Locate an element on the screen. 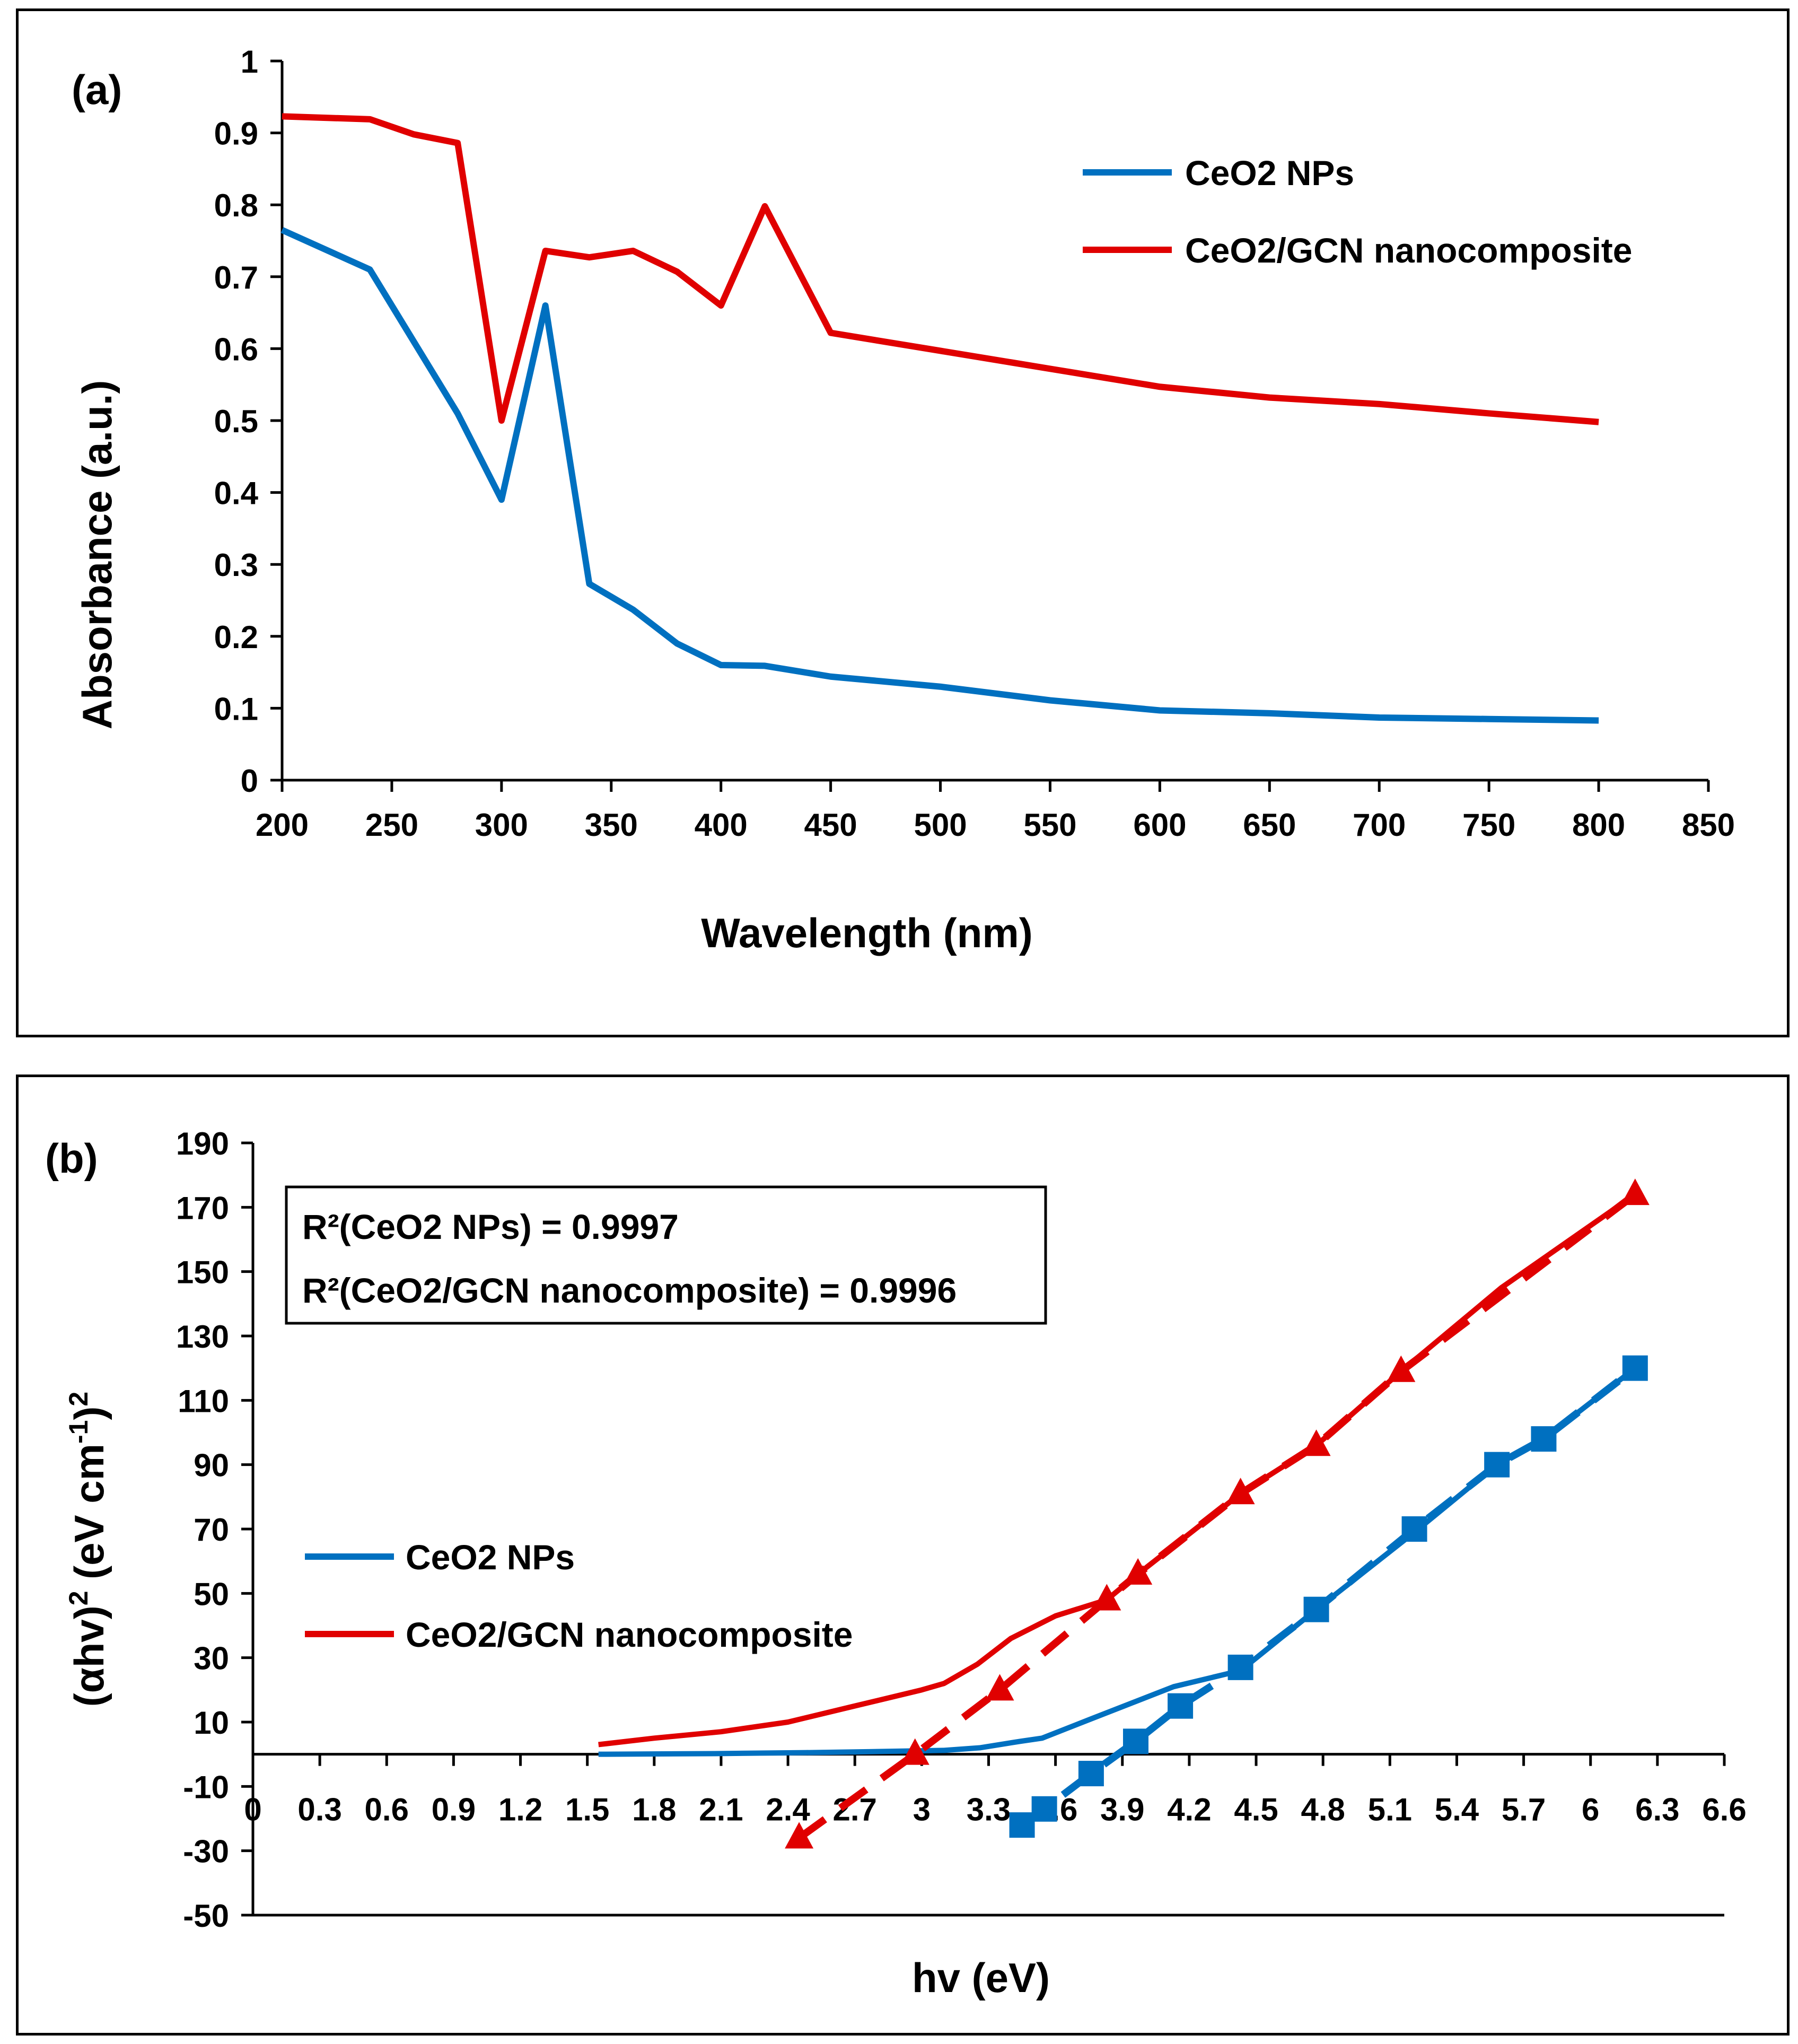 The width and height of the screenshot is (1798, 2044). legend-a-label-ceo2: CeO2 NPs is located at coordinates (1269, 173).